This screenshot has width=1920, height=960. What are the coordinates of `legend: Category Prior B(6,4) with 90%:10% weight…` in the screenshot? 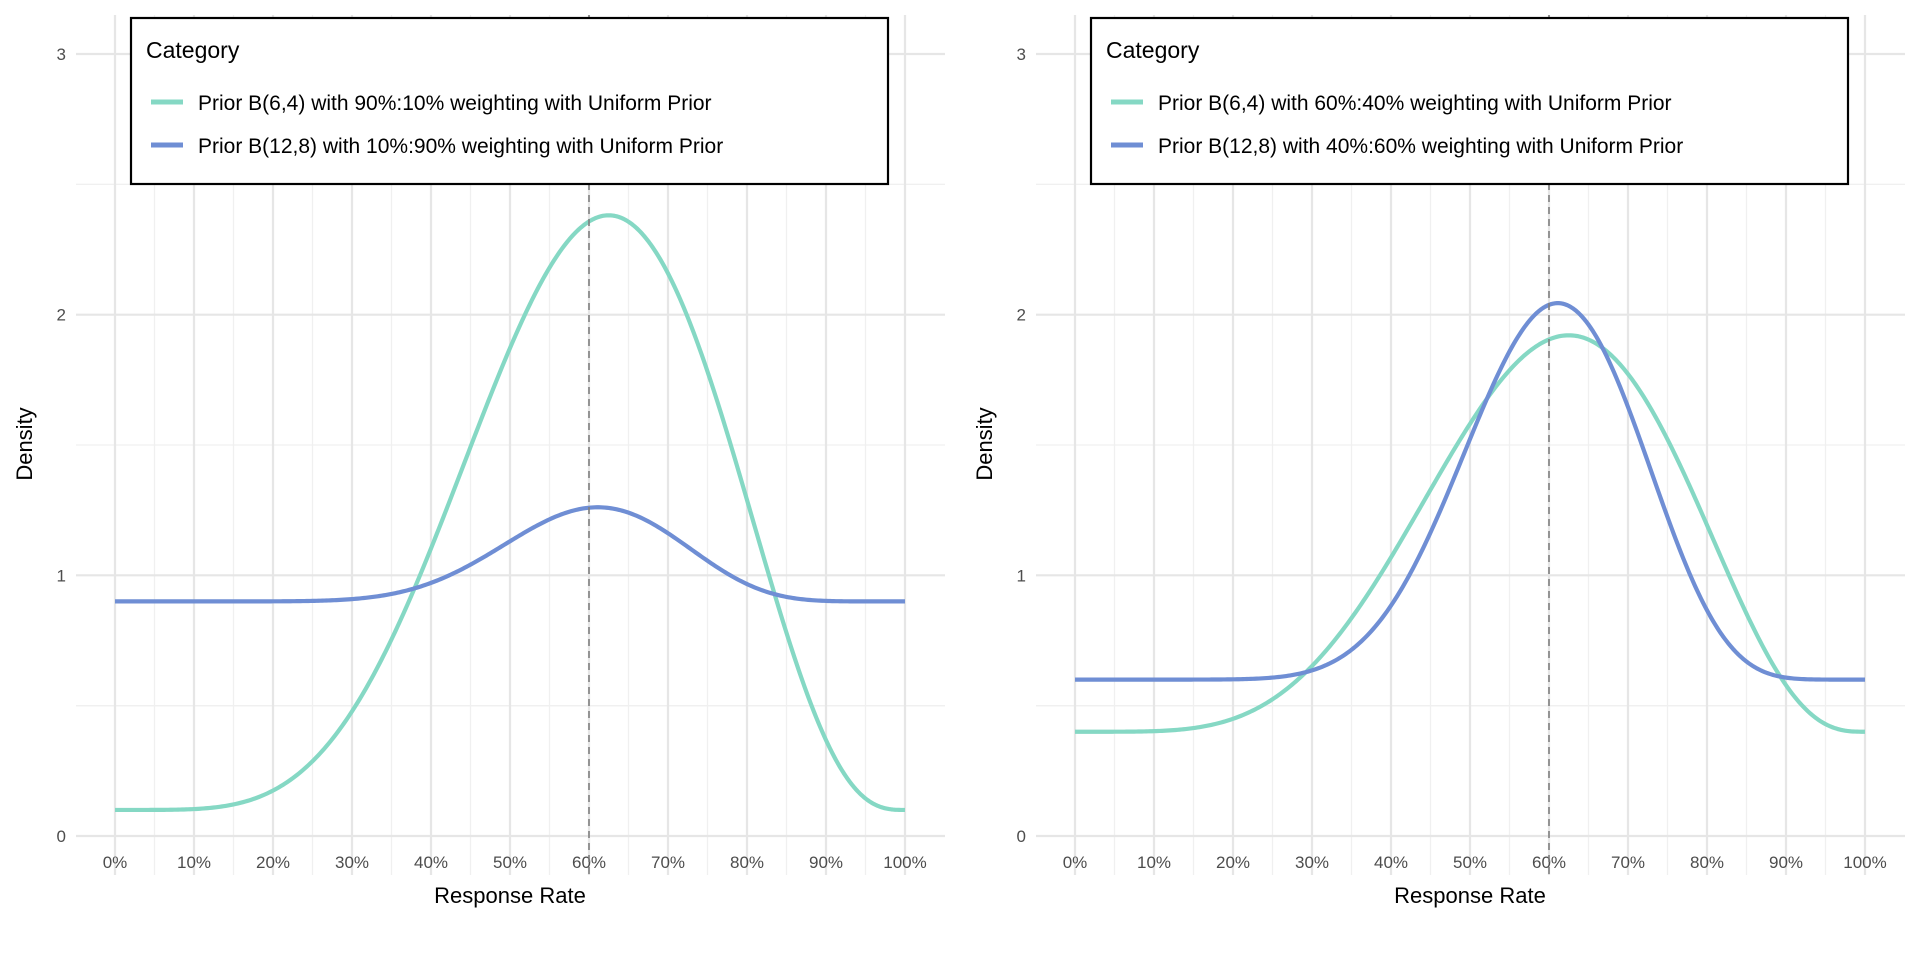 It's located at (509, 101).